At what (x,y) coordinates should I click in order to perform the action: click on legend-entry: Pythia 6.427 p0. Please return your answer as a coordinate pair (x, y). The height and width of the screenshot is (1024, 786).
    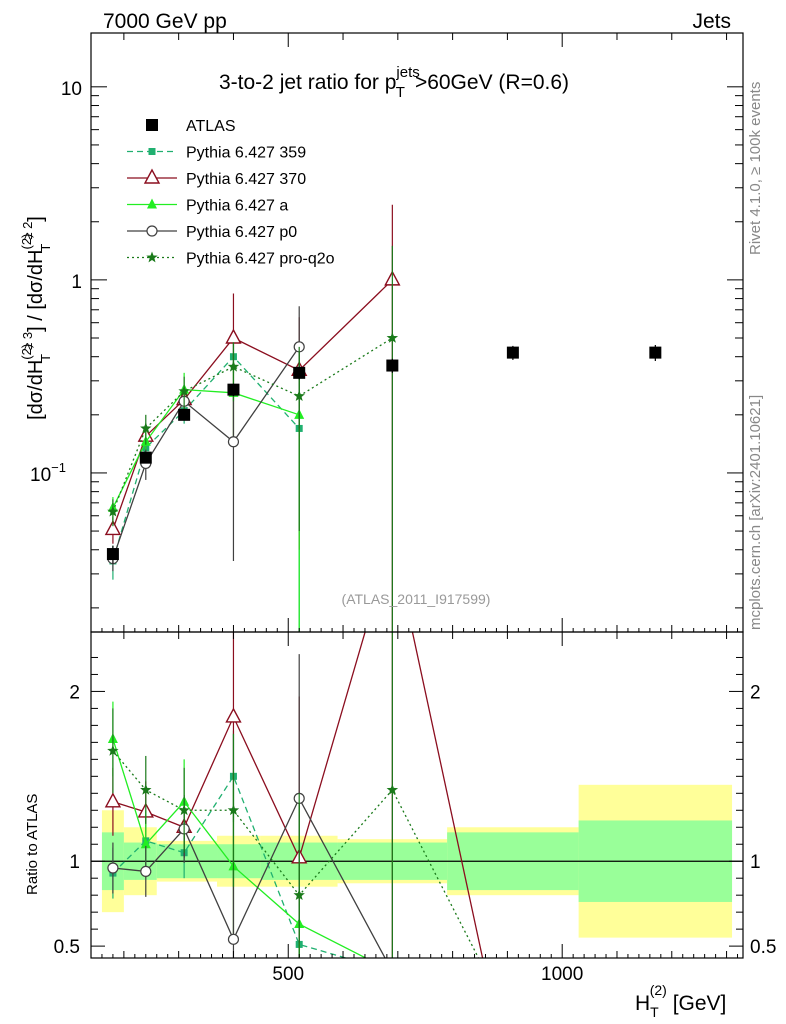
    Looking at the image, I should click on (212, 232).